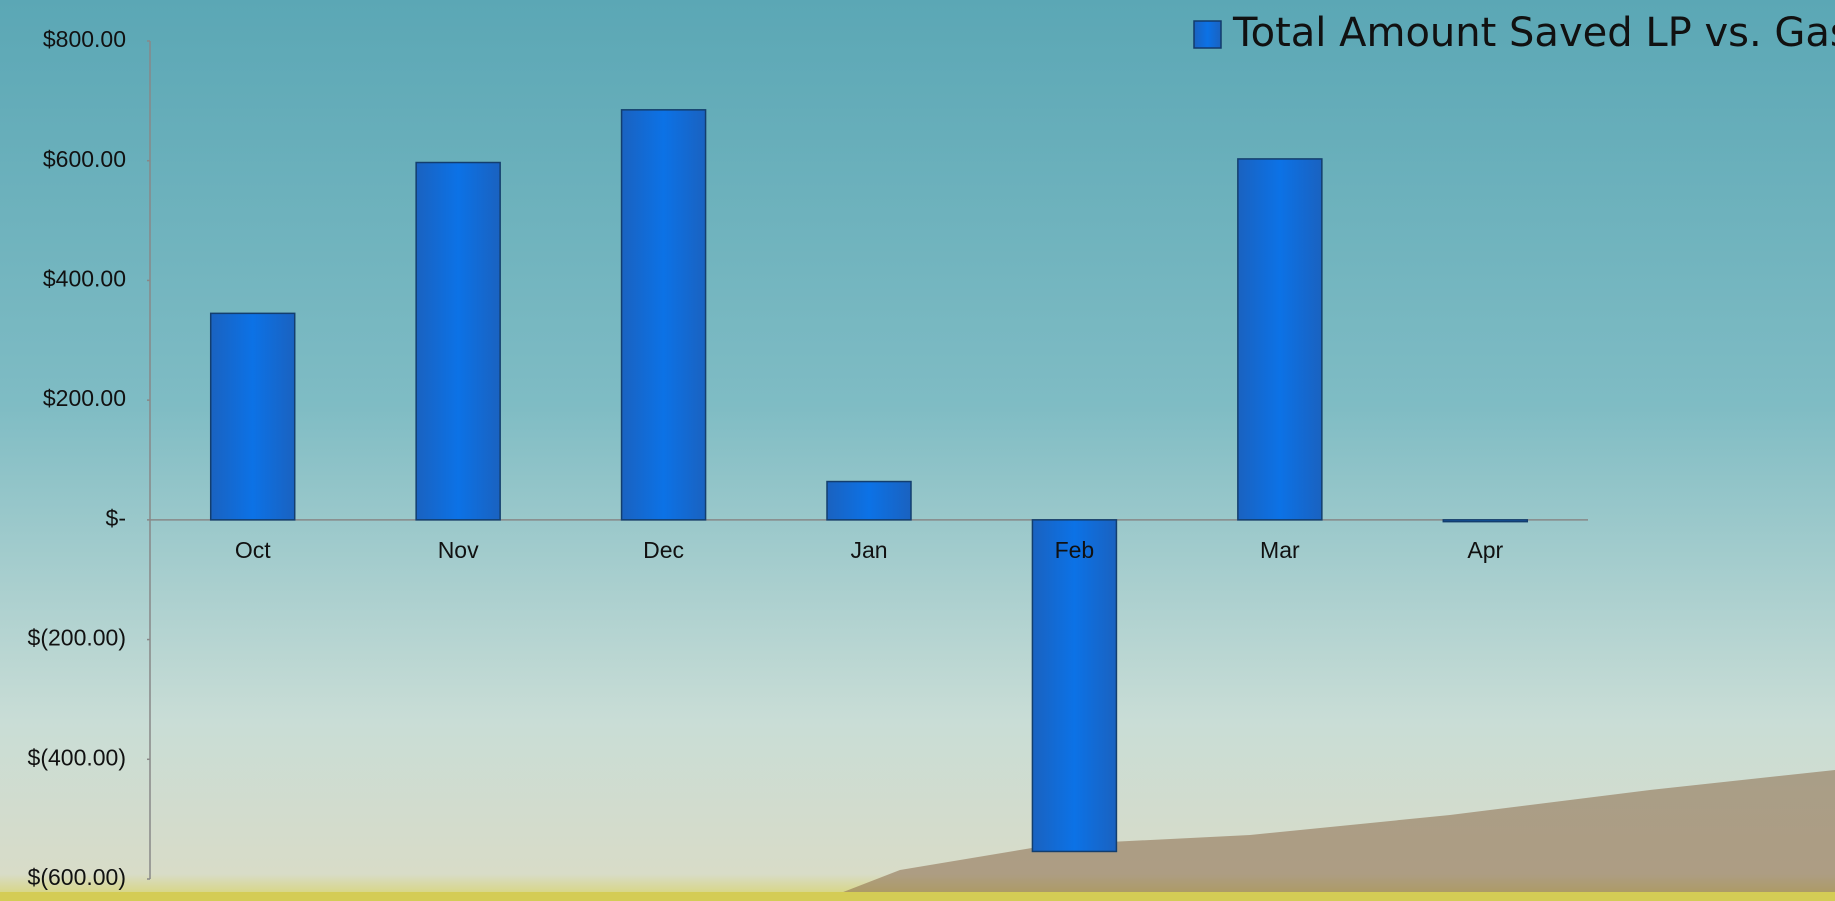 The height and width of the screenshot is (901, 1835). What do you see at coordinates (253, 550) in the screenshot?
I see `x-tick-label: Oct` at bounding box center [253, 550].